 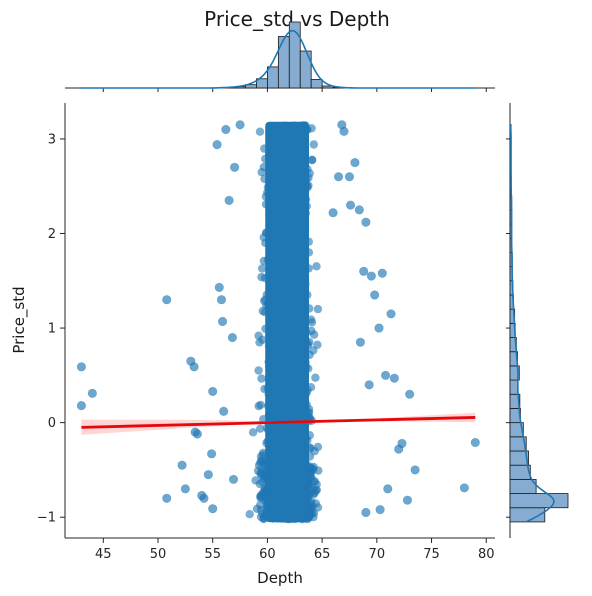 What do you see at coordinates (46, 518) in the screenshot?
I see `y-tick-label: −1` at bounding box center [46, 518].